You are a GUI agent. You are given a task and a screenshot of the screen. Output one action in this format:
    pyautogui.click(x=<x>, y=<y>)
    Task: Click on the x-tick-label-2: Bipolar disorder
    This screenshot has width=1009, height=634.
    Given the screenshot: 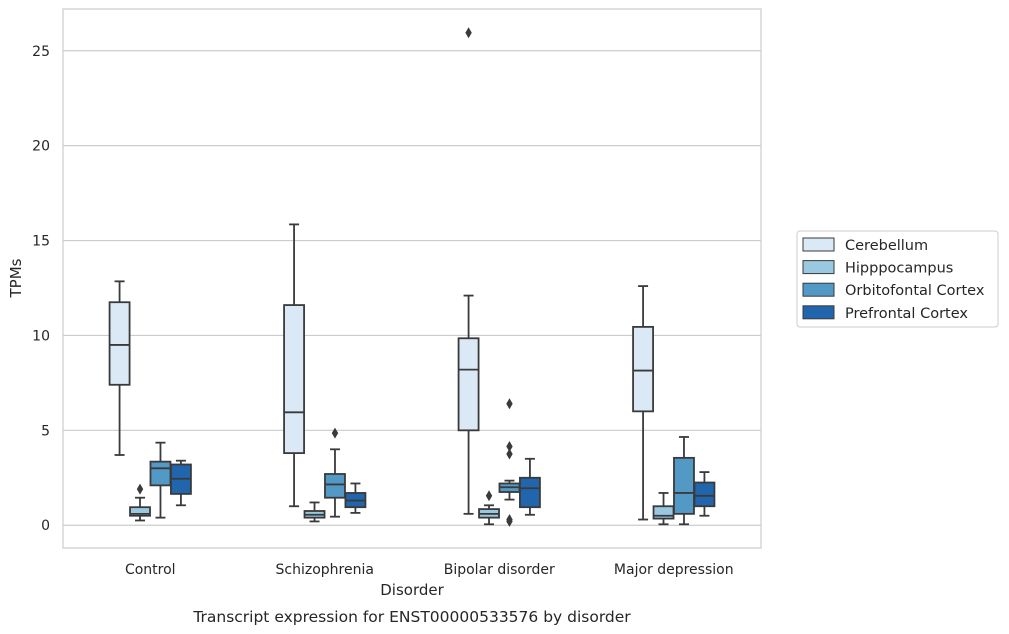 What is the action you would take?
    pyautogui.click(x=499, y=570)
    